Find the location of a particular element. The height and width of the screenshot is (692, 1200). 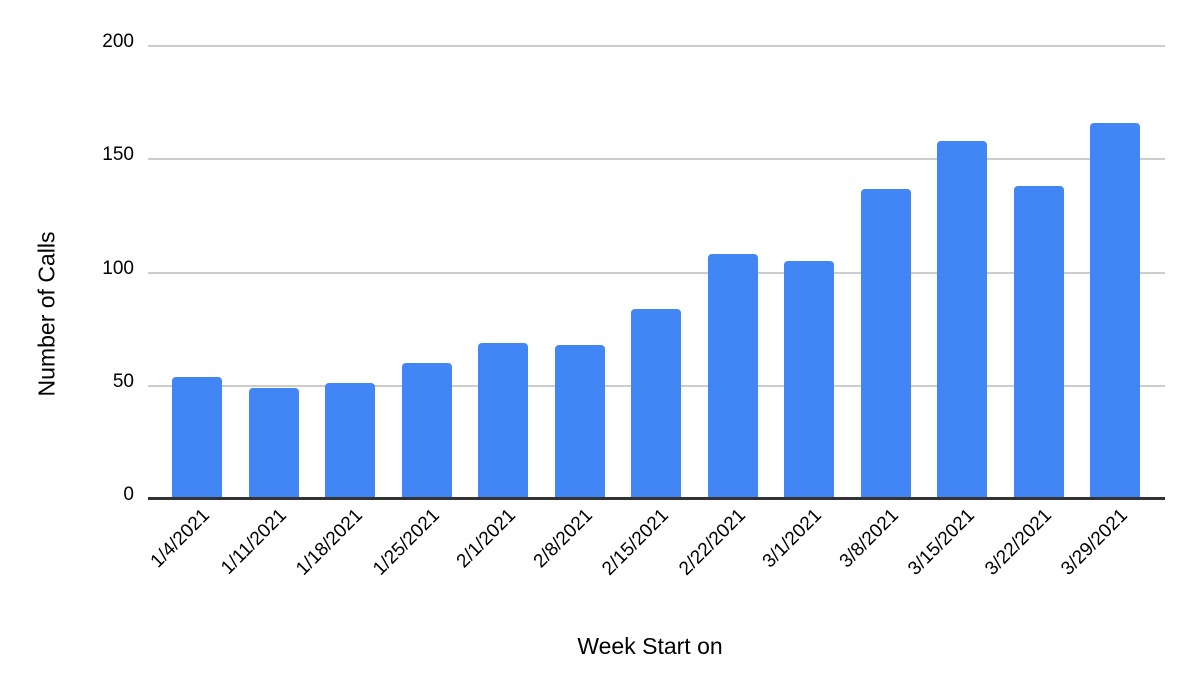

y-tick-label: 200 is located at coordinates (118, 41).